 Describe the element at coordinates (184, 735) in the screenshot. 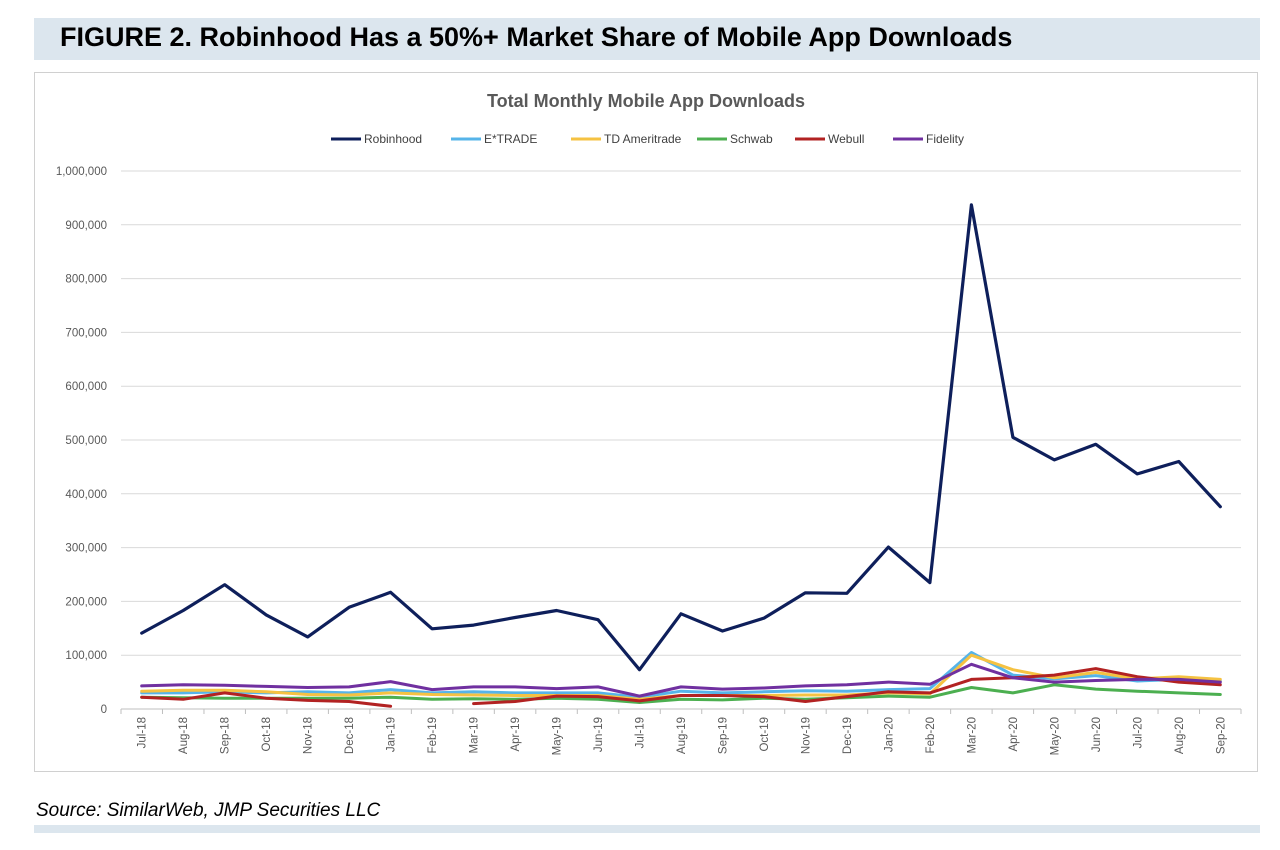

I see `x-tick-label: Aug-18` at that location.